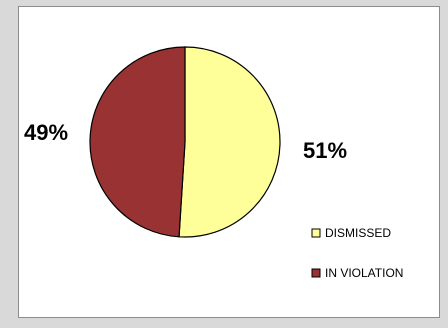 The width and height of the screenshot is (448, 328). I want to click on pct-label-in-violation: 49%, so click(46, 132).